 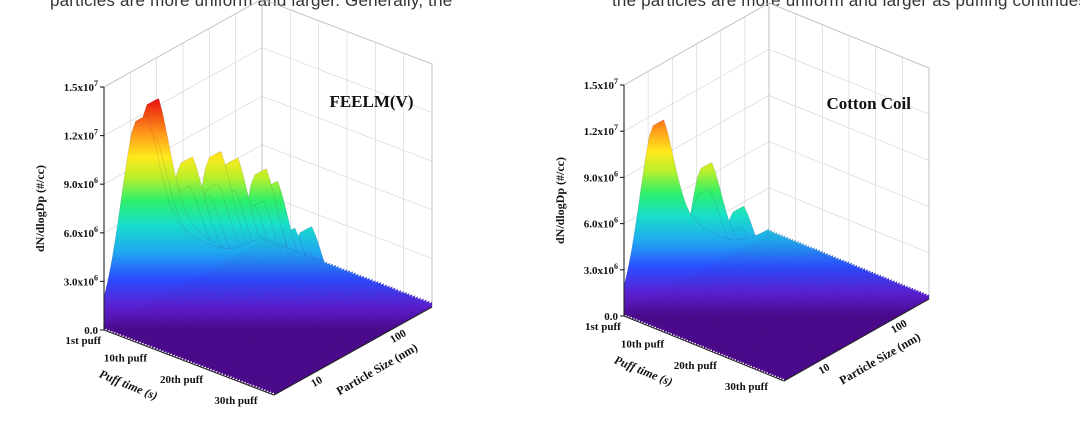 I want to click on panel-title: Cotton Coil, so click(x=868, y=103).